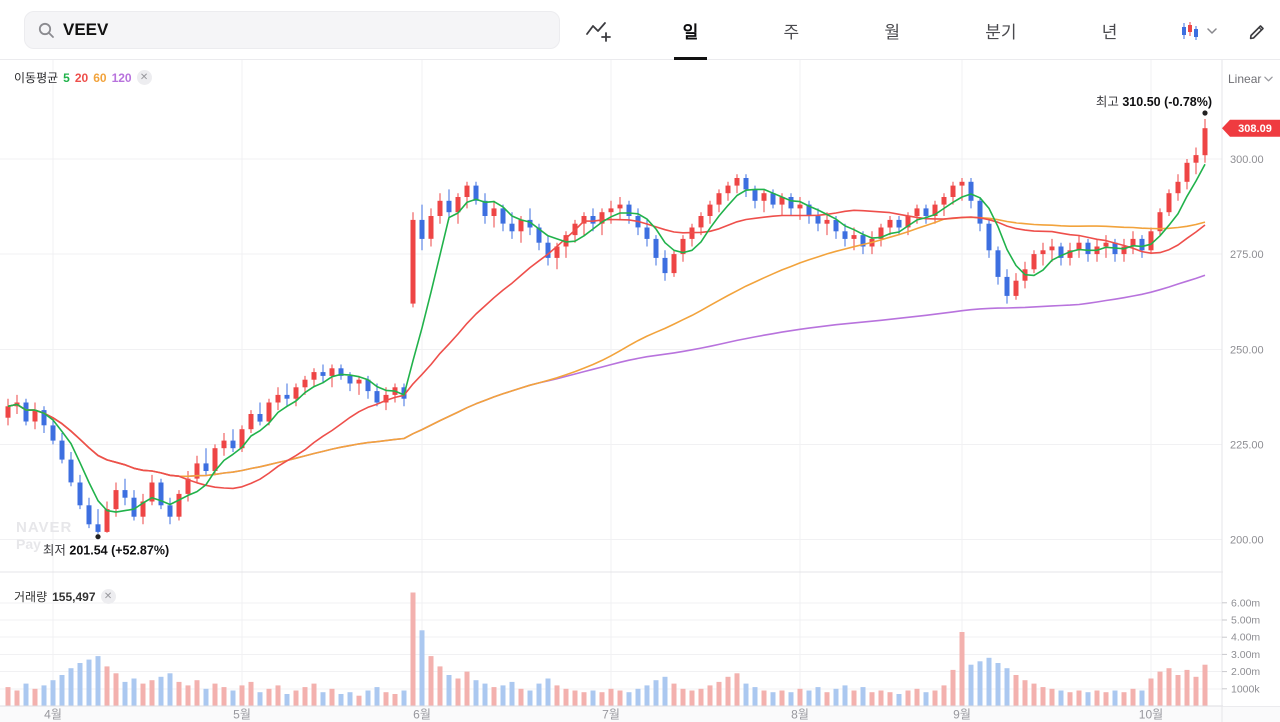 The image size is (1280, 722). What do you see at coordinates (1245, 621) in the screenshot?
I see `volume-axis-label: 5.00m` at bounding box center [1245, 621].